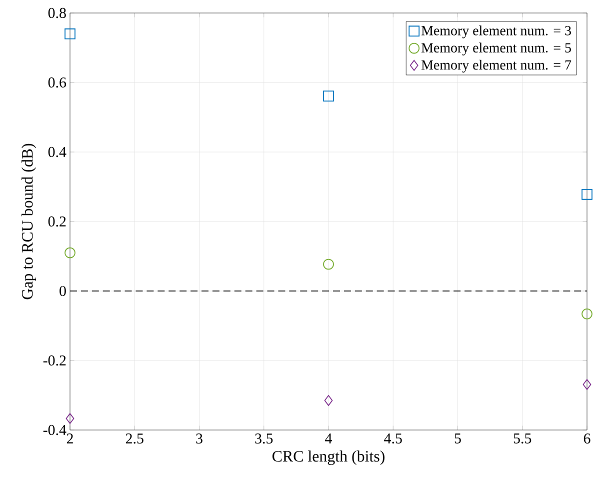 This screenshot has width=603, height=491. Describe the element at coordinates (54, 360) in the screenshot. I see `y-tick-label: -0.2` at that location.